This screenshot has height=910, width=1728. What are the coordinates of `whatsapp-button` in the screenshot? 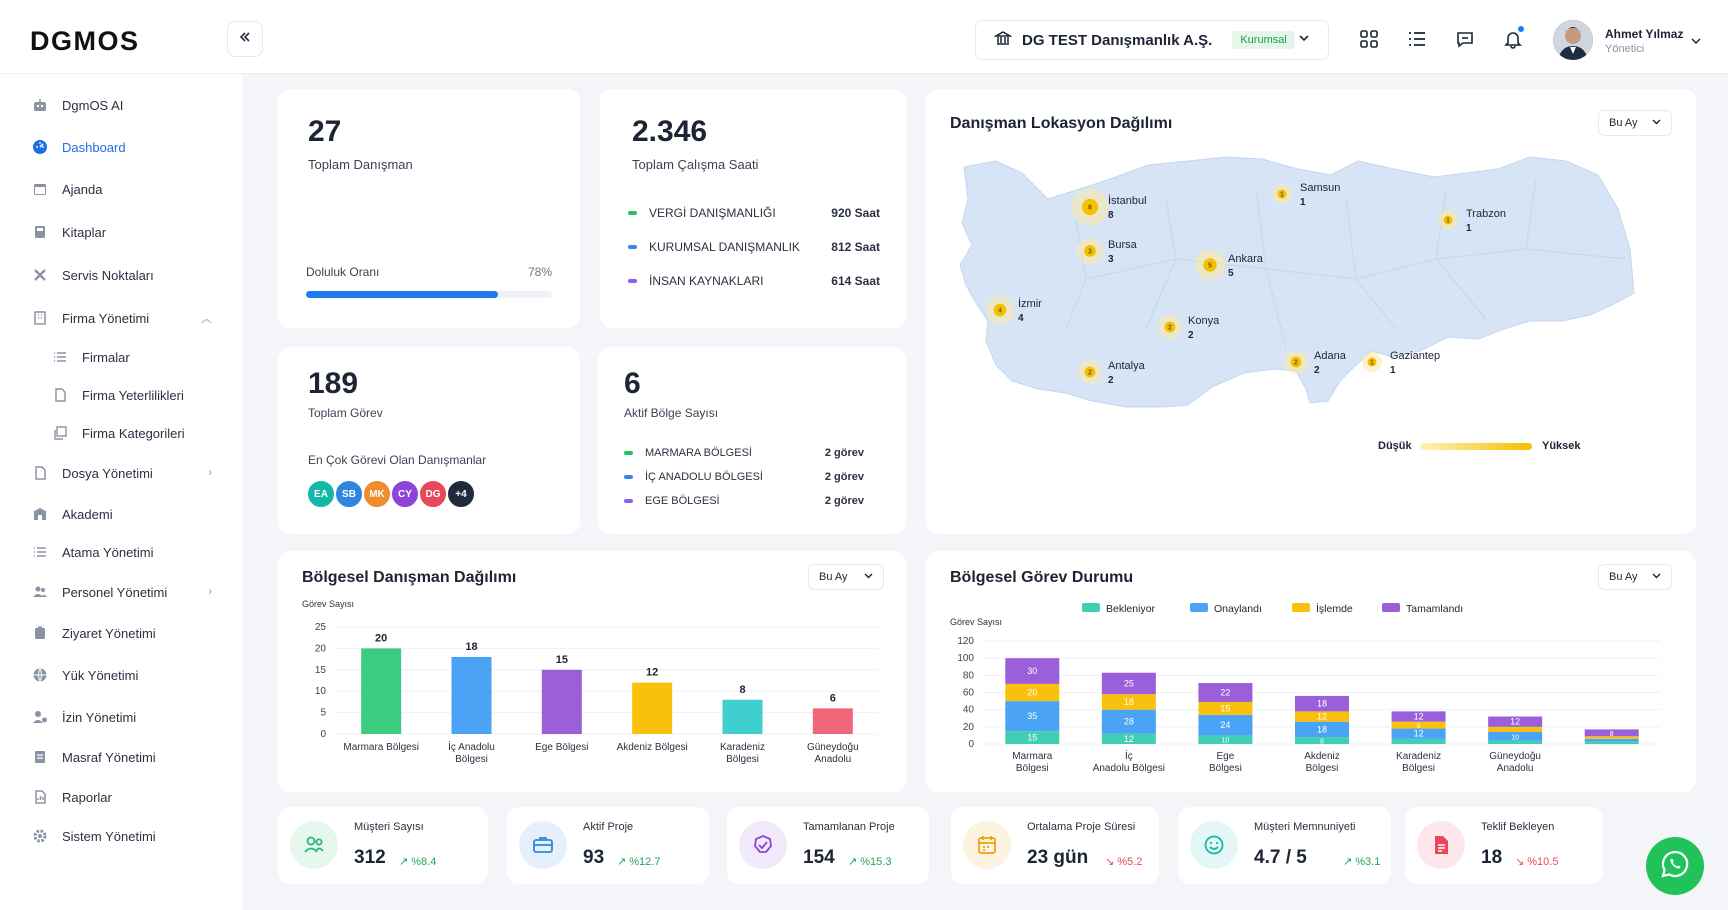 It's located at (1675, 866).